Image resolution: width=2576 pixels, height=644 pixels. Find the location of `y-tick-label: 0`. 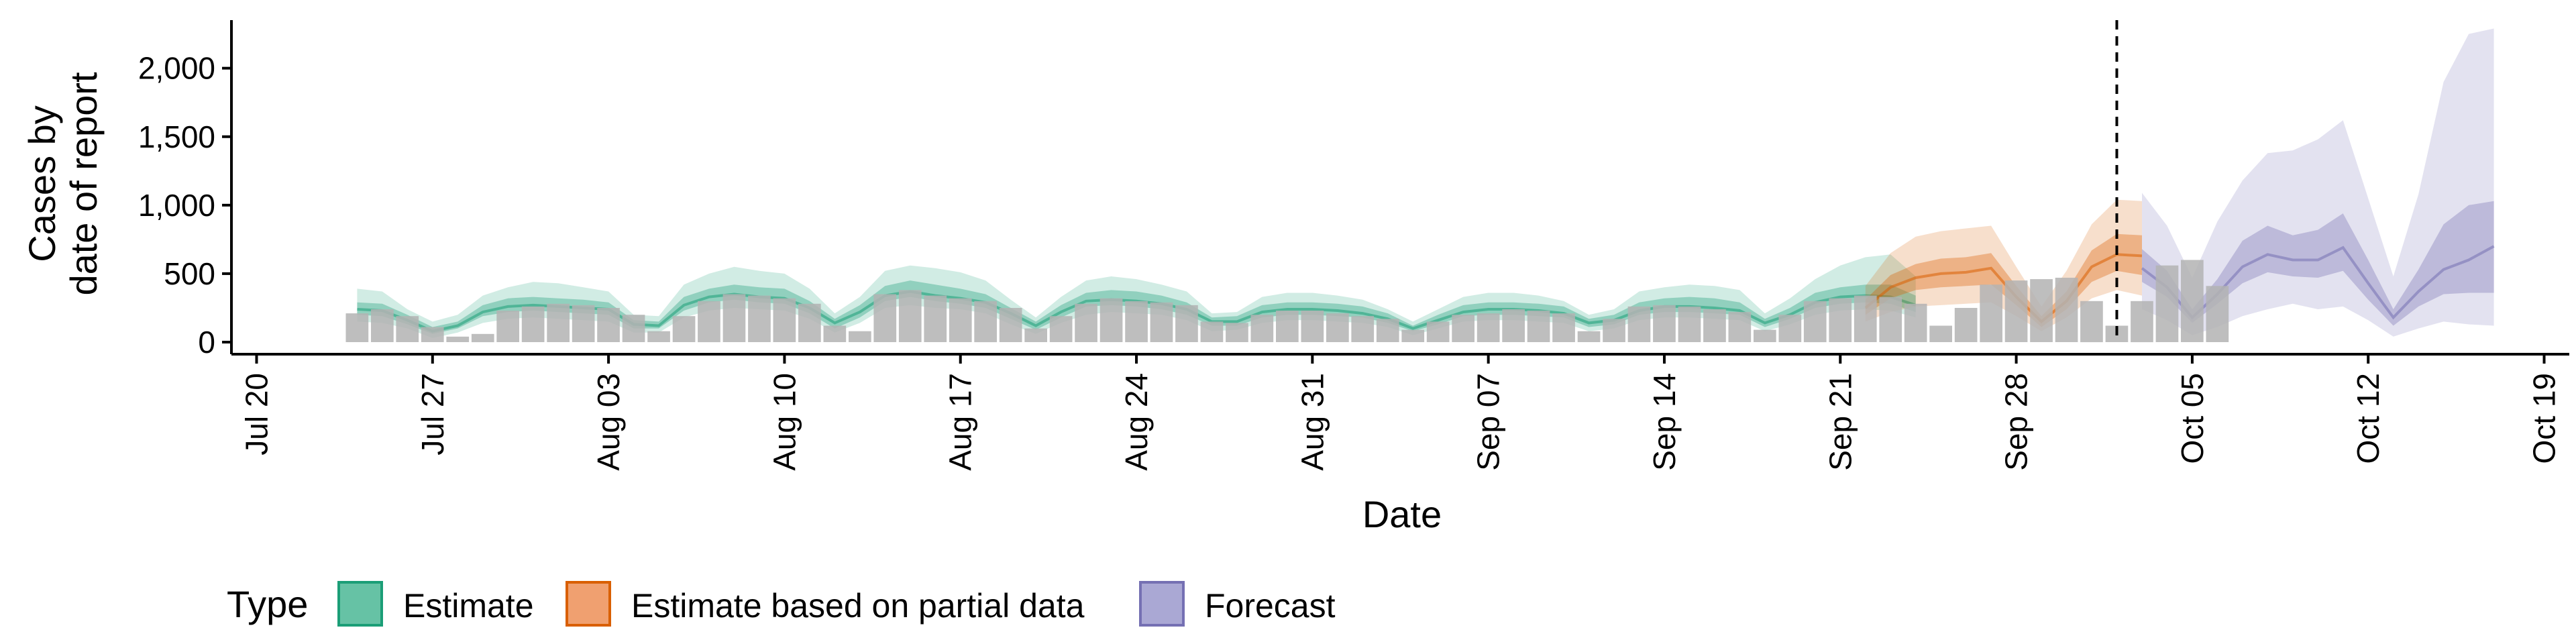

y-tick-label: 0 is located at coordinates (206, 342).